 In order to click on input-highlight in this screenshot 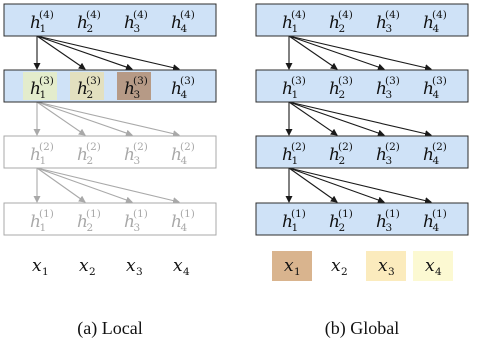, I will do `click(433, 266)`.